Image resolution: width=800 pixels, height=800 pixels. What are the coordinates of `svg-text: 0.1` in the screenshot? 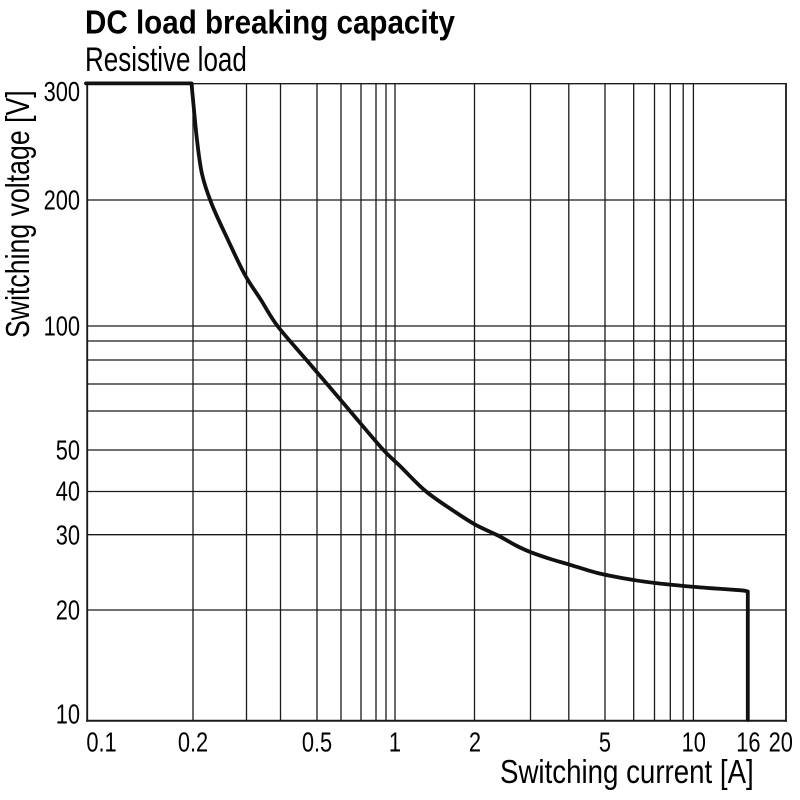 It's located at (101, 742).